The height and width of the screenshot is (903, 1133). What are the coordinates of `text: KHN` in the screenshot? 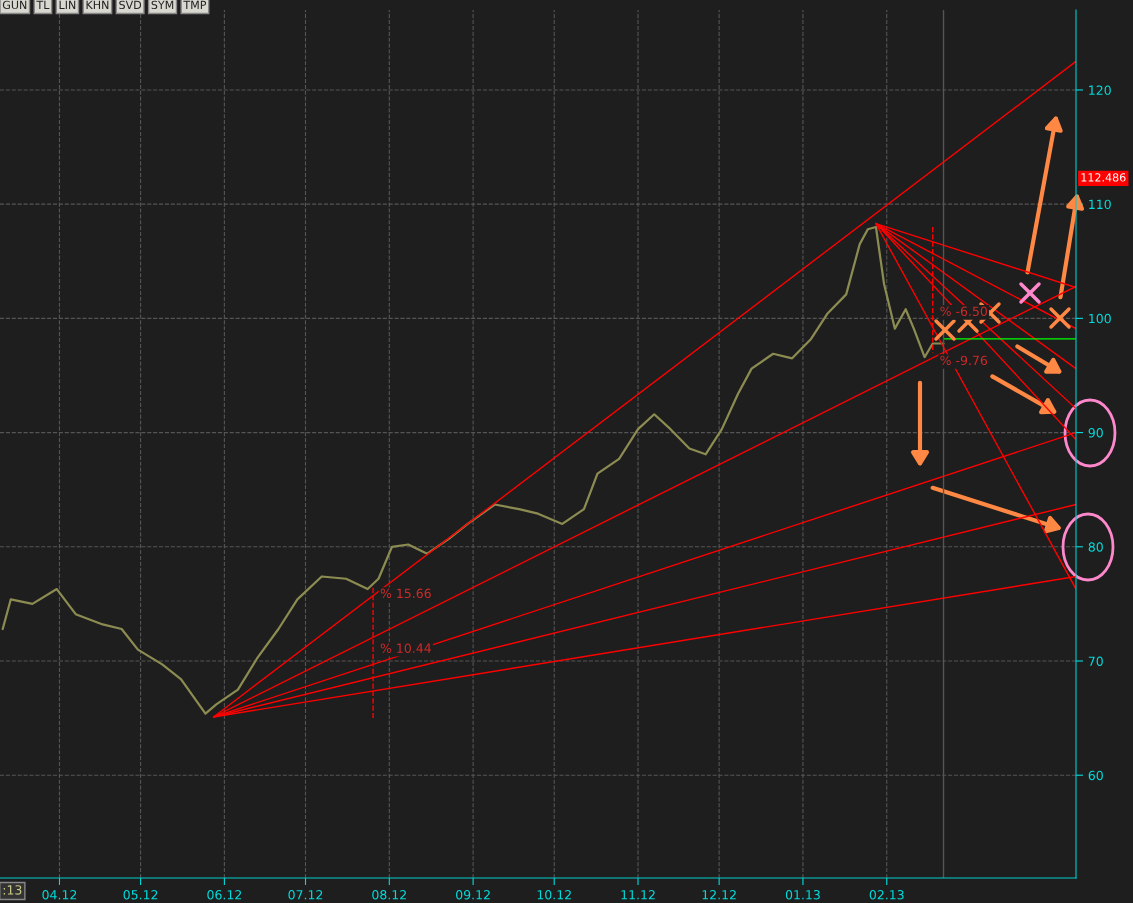 It's located at (97, 4).